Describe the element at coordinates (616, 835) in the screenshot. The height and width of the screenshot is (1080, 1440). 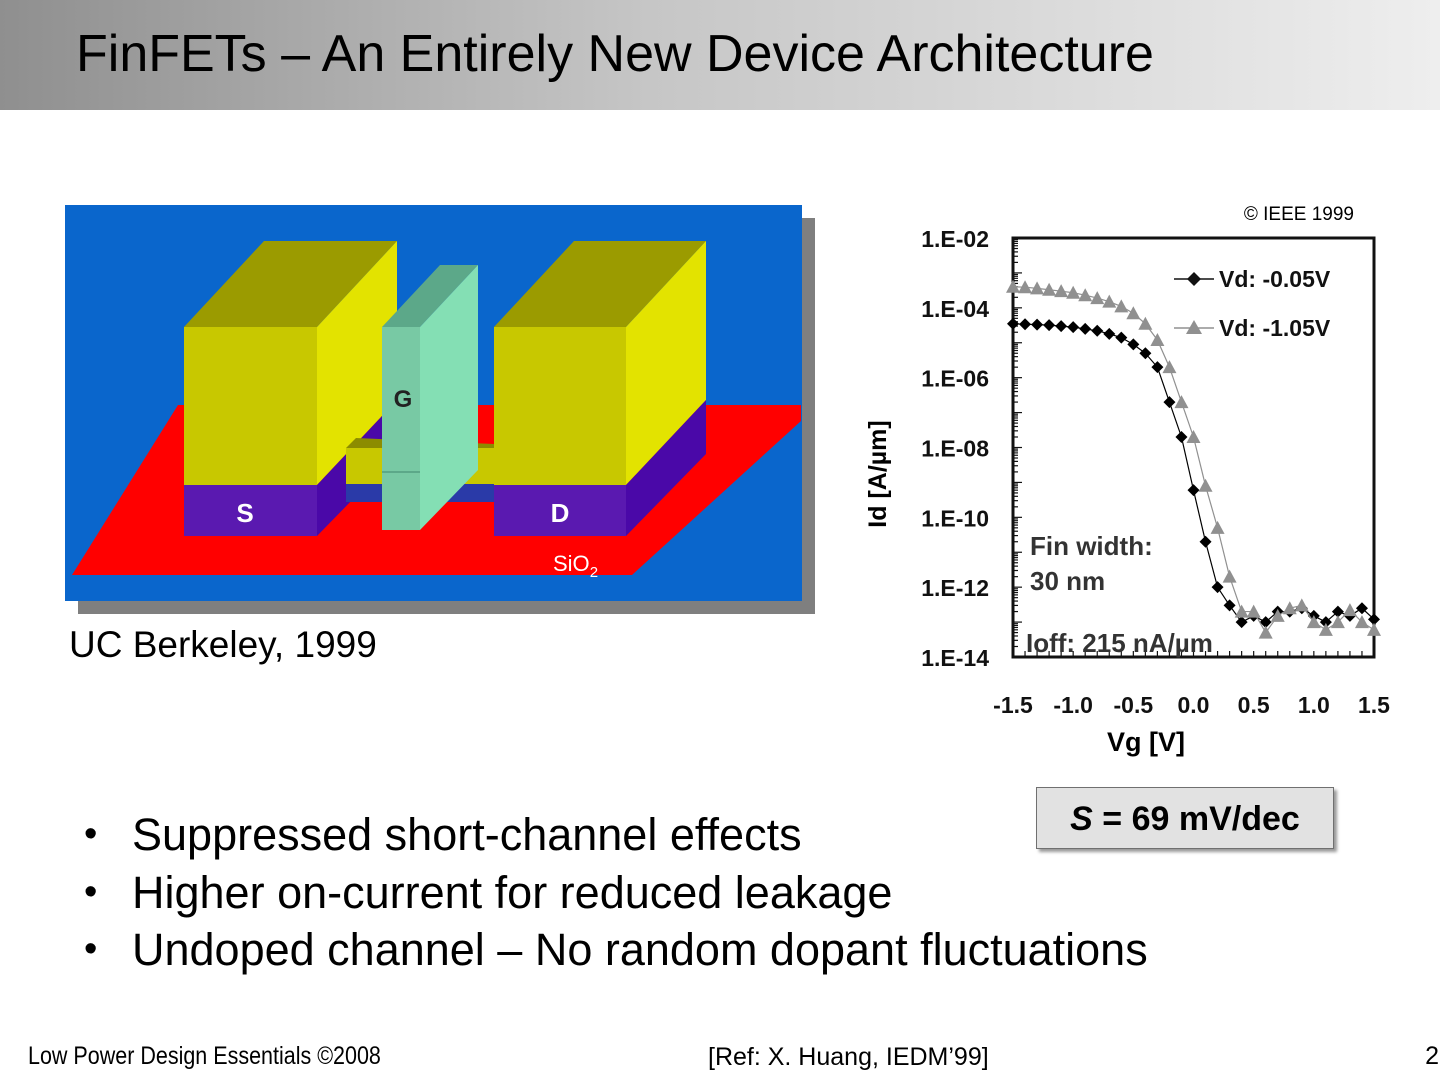
I see `bullet-item: • Suppressed short-channel effects` at that location.